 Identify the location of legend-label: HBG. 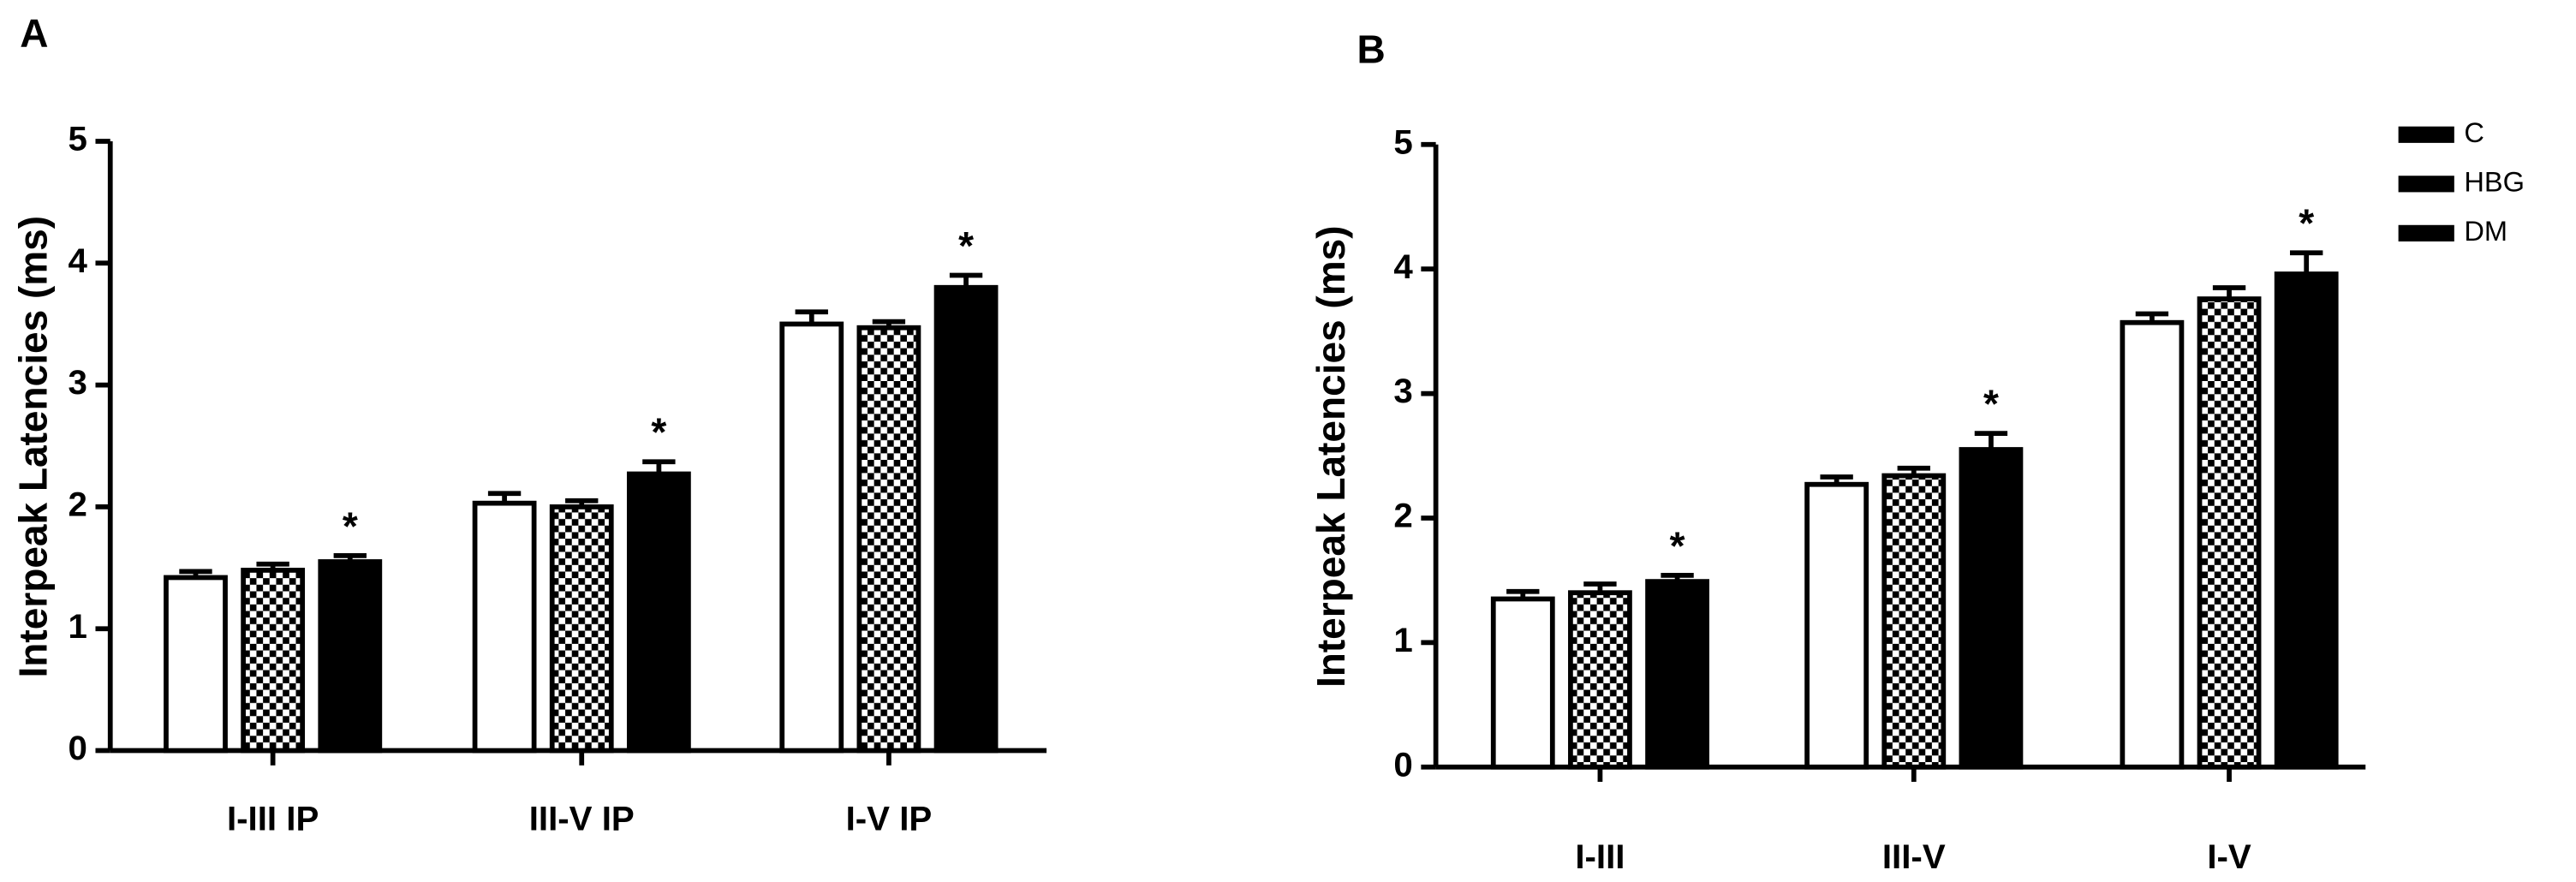
(2494, 181).